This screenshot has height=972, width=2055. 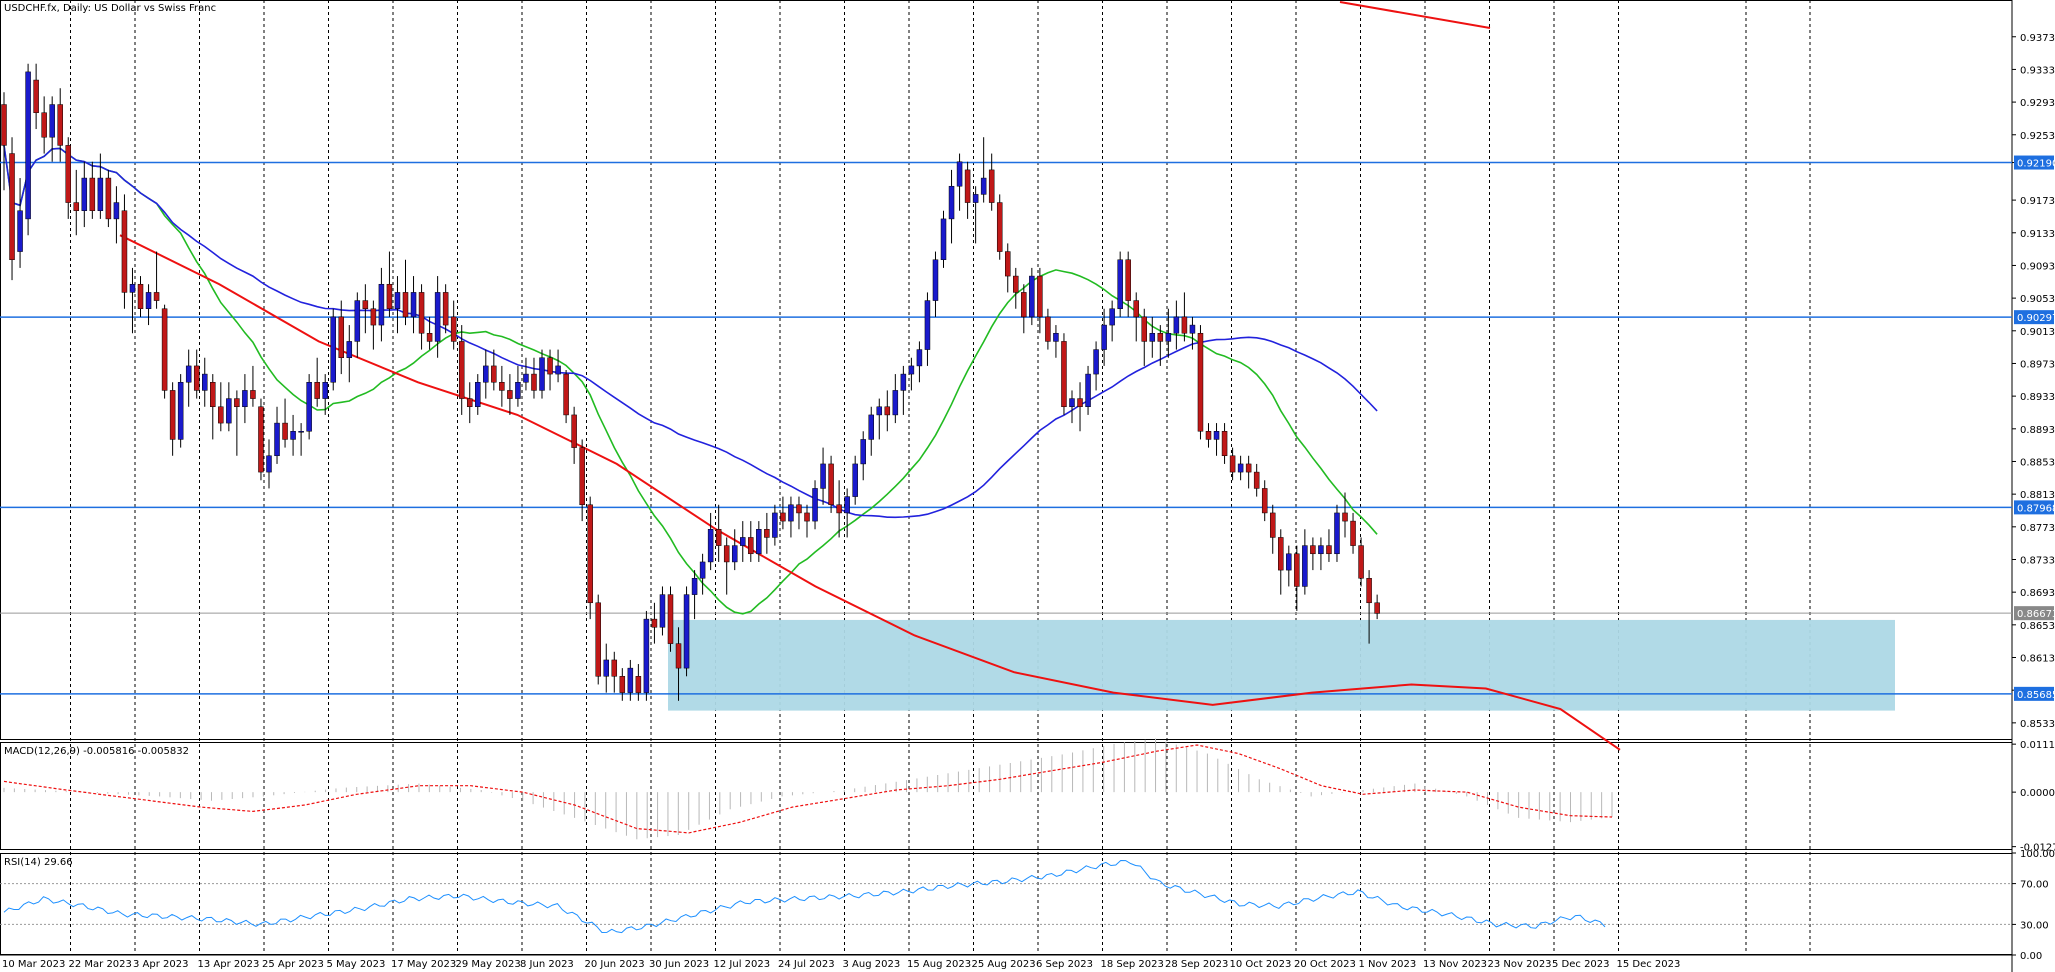 I want to click on y-tick-label: 30.00, so click(x=2034, y=925).